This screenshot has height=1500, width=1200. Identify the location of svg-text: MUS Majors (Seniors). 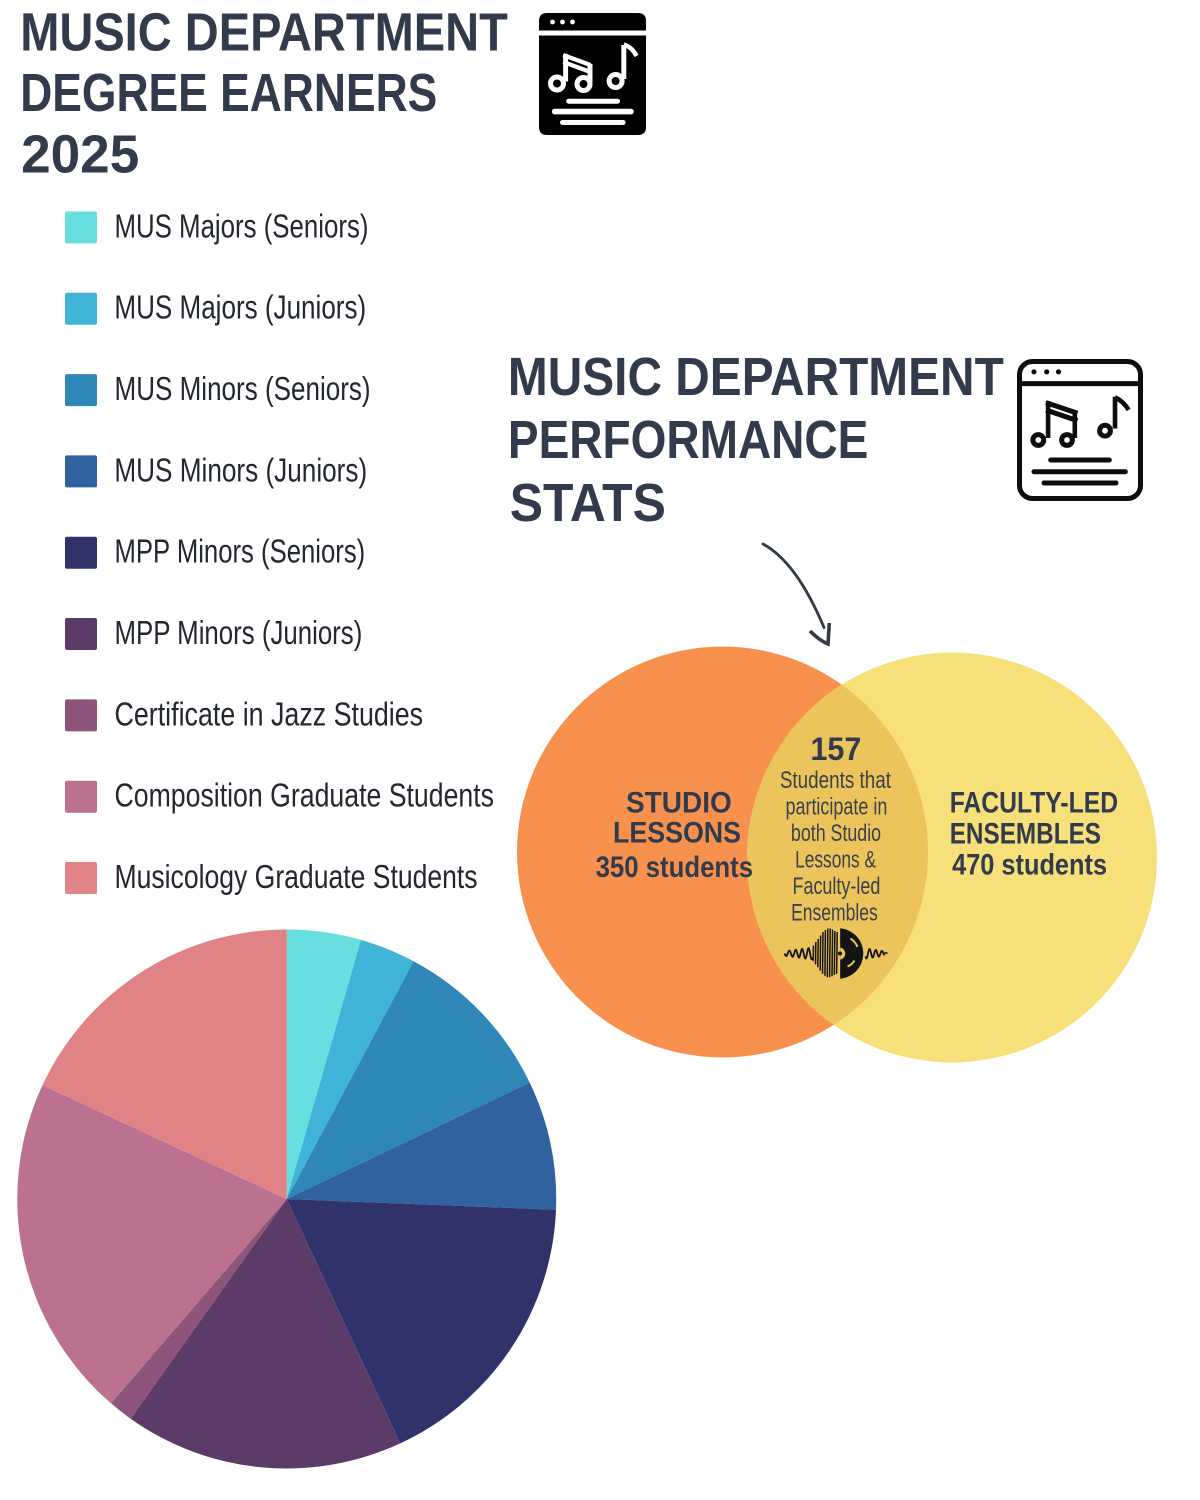
(242, 226).